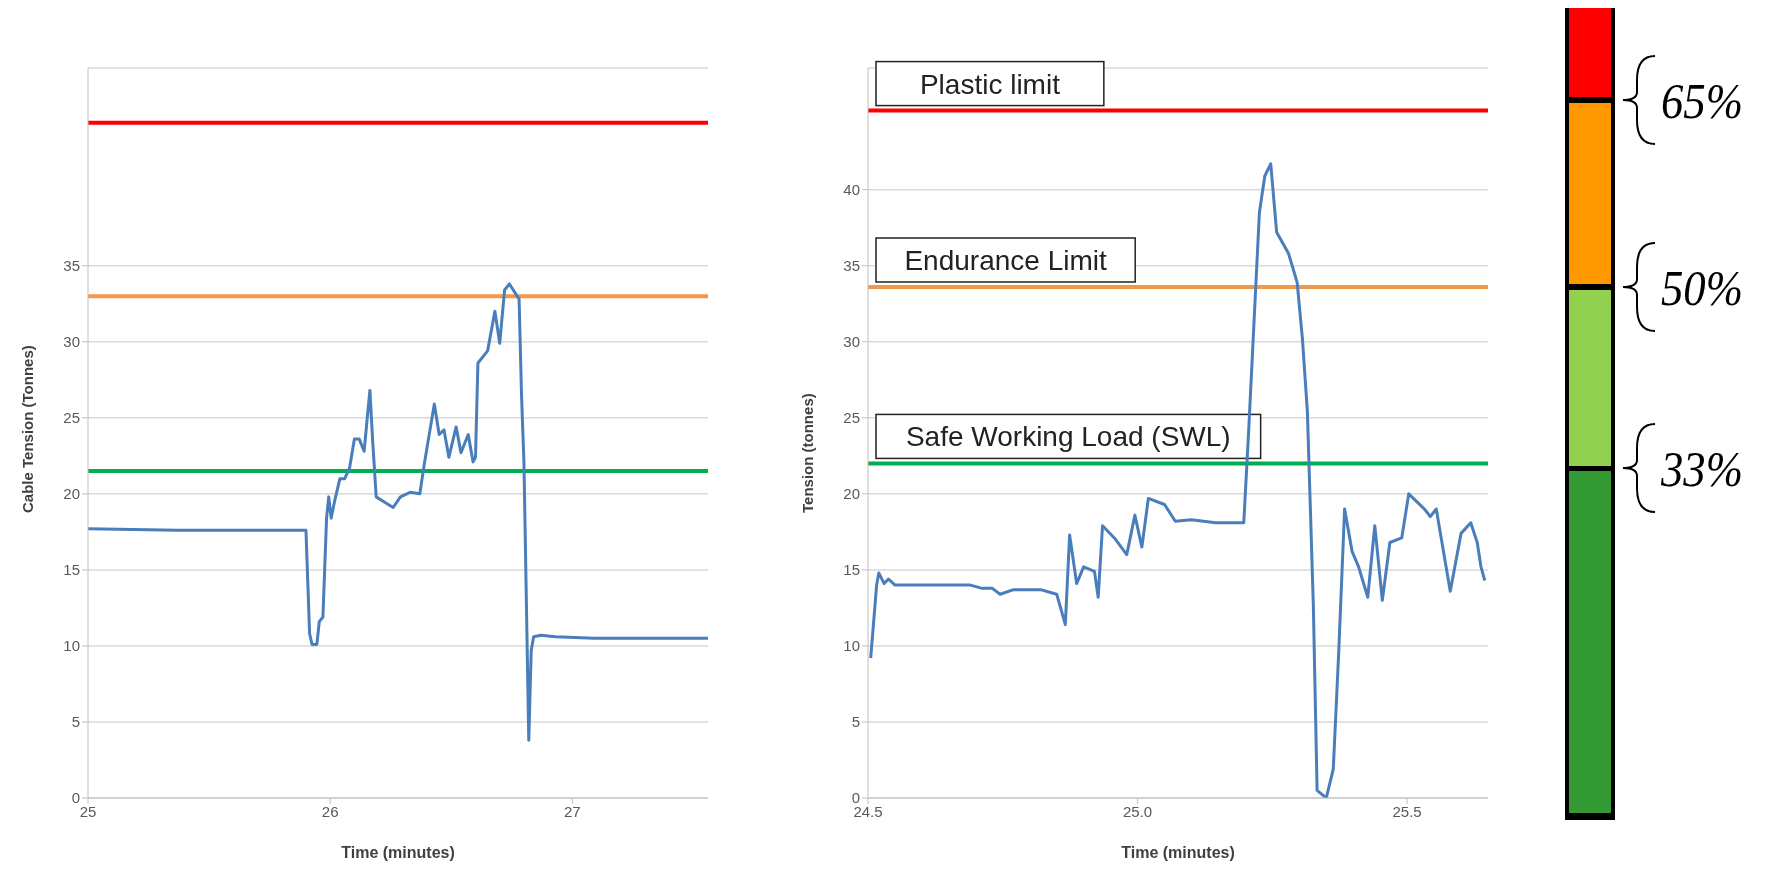 Image resolution: width=1772 pixels, height=887 pixels. What do you see at coordinates (1407, 811) in the screenshot?
I see `x-tick-label: 25.5` at bounding box center [1407, 811].